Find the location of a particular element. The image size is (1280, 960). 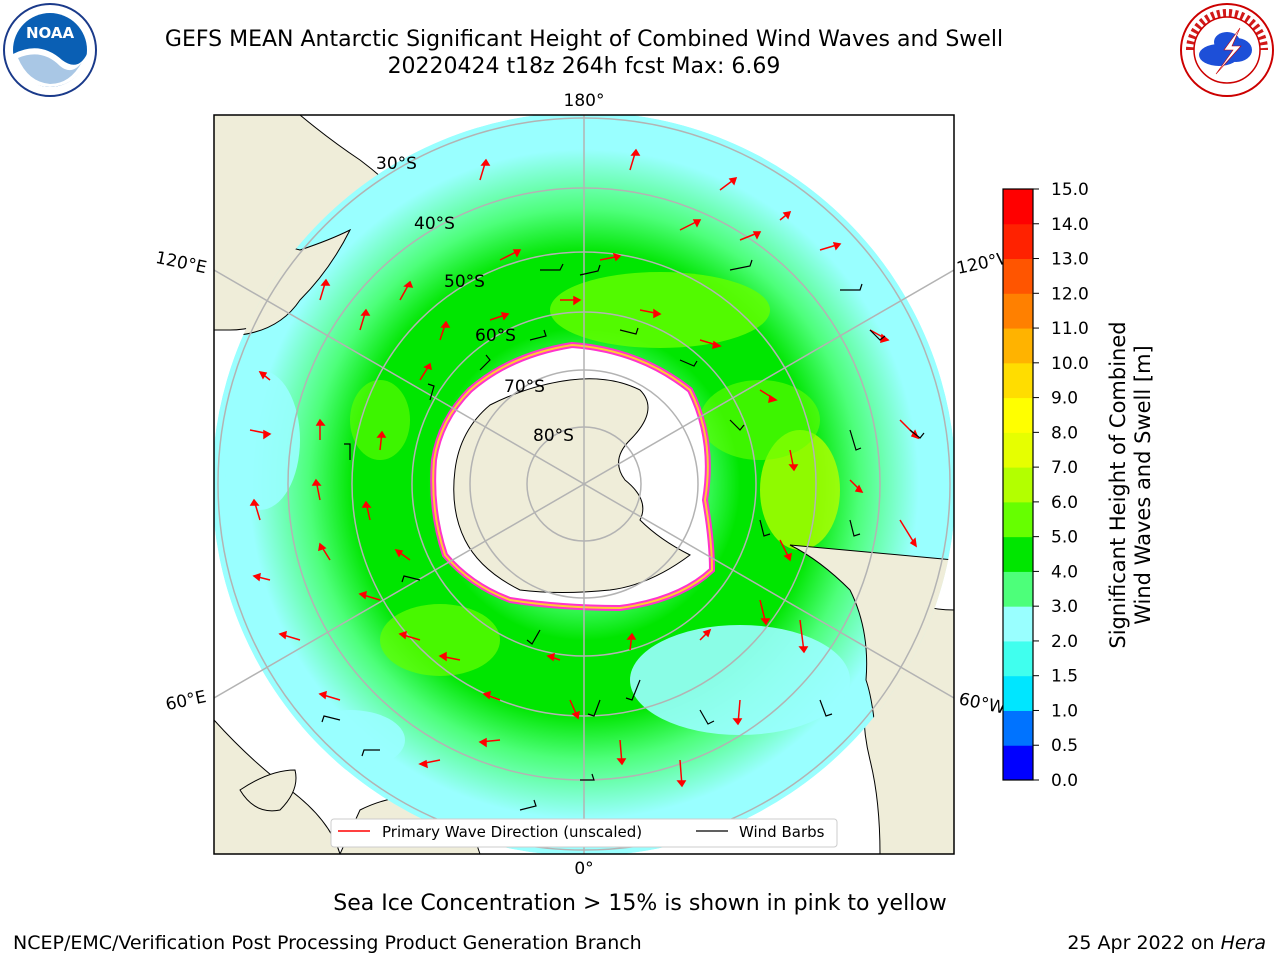

colorbar-tick-label: 0.0 is located at coordinates (1064, 781).